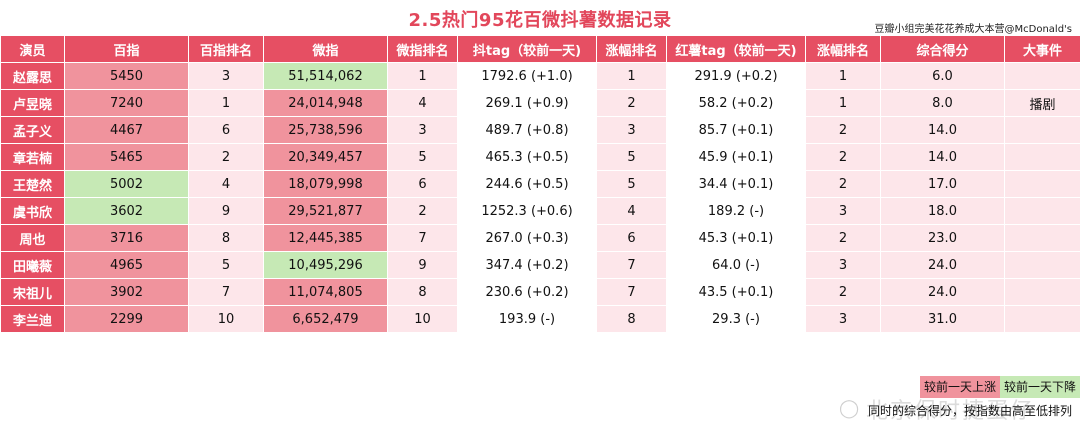  Describe the element at coordinates (942, 238) in the screenshot. I see `total-score: 23.0` at that location.